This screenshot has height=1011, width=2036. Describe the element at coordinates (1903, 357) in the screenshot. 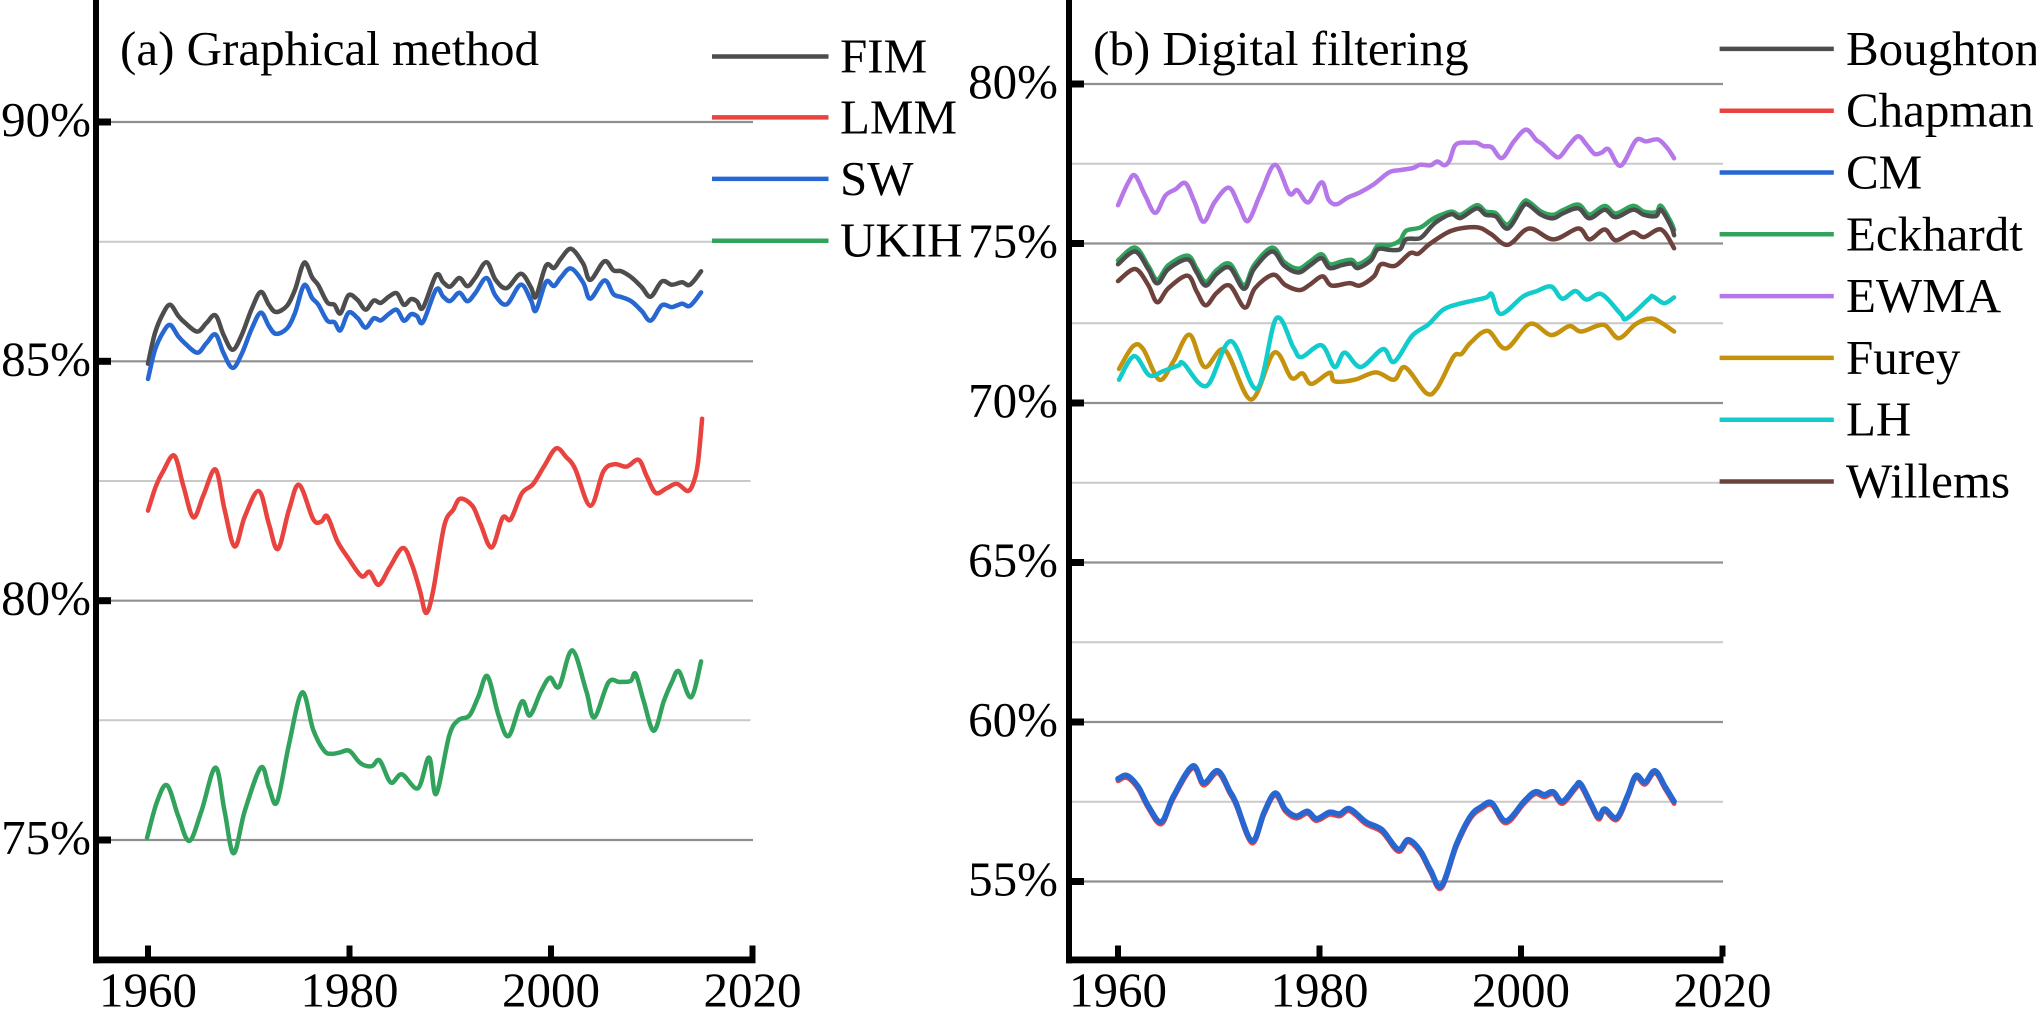

I see `svg-text: Furey` at that location.